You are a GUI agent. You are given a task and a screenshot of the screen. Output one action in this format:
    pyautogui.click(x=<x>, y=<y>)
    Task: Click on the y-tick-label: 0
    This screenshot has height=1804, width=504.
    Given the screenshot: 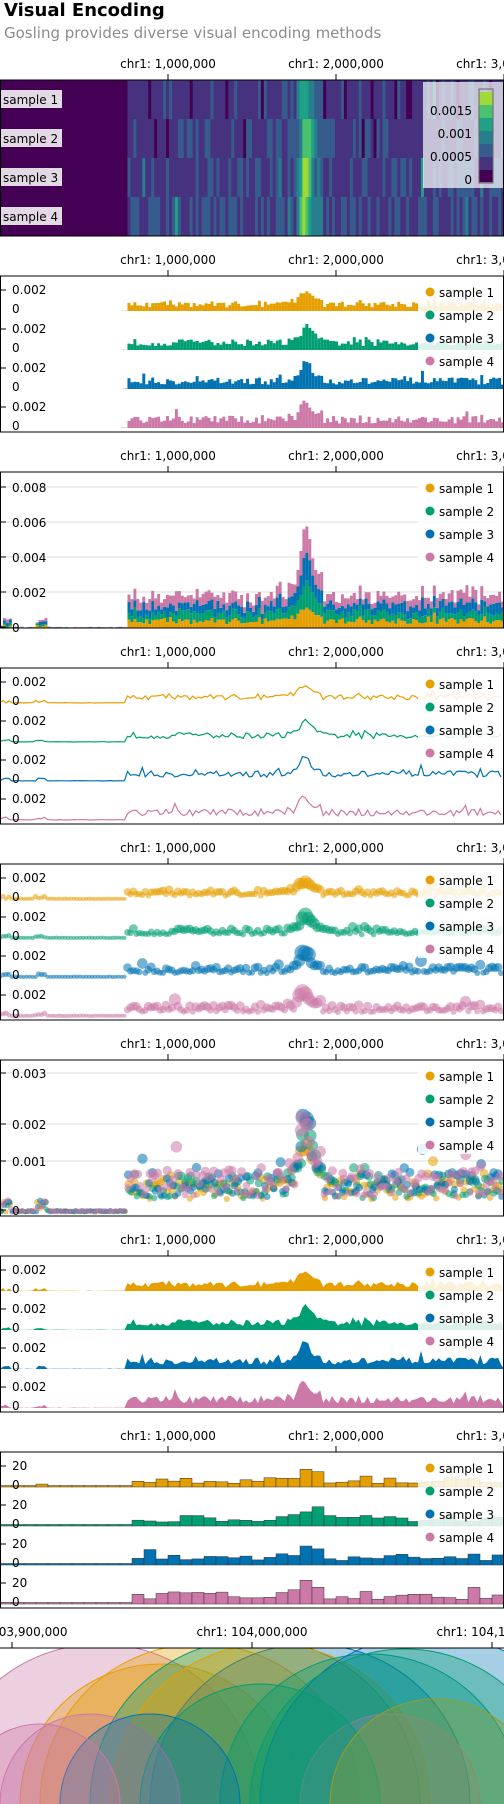 What is the action you would take?
    pyautogui.click(x=16, y=309)
    